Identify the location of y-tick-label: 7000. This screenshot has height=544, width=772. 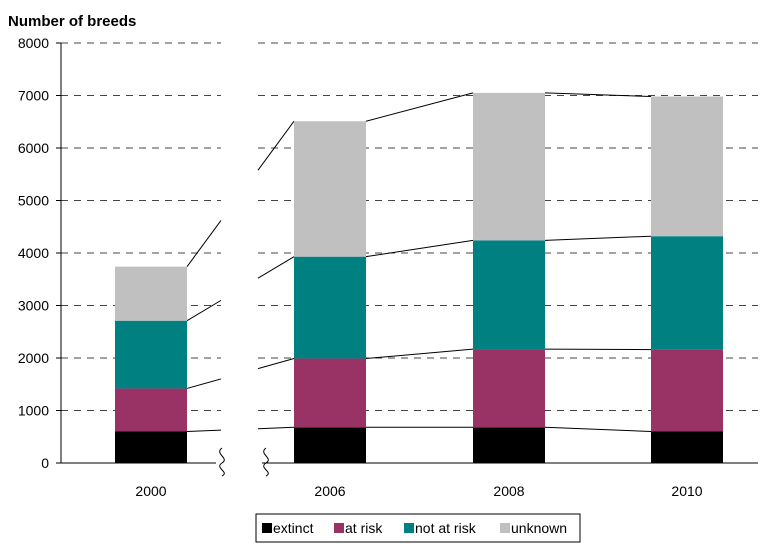
(33, 96).